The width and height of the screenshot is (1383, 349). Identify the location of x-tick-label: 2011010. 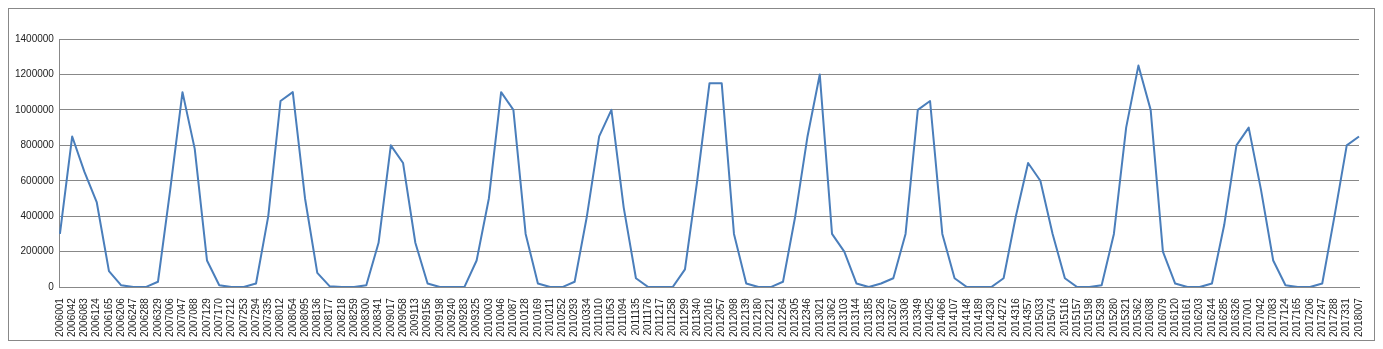
(598, 317).